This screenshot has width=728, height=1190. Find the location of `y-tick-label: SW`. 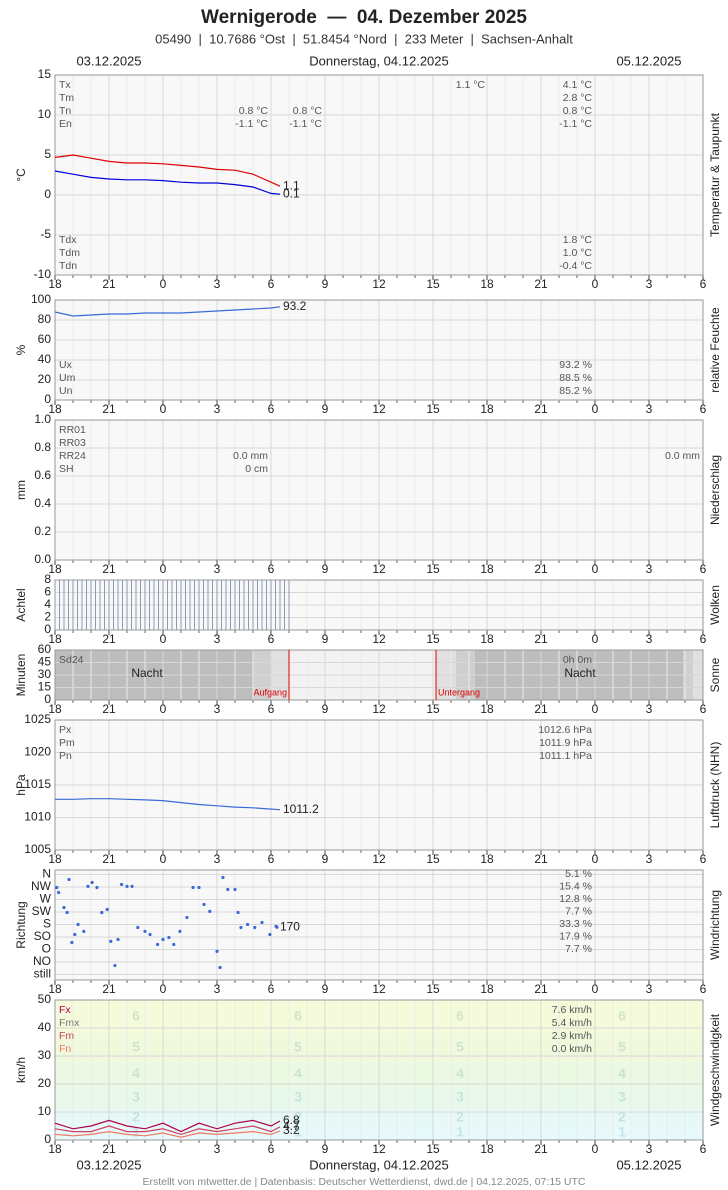

y-tick-label: SW is located at coordinates (42, 911).